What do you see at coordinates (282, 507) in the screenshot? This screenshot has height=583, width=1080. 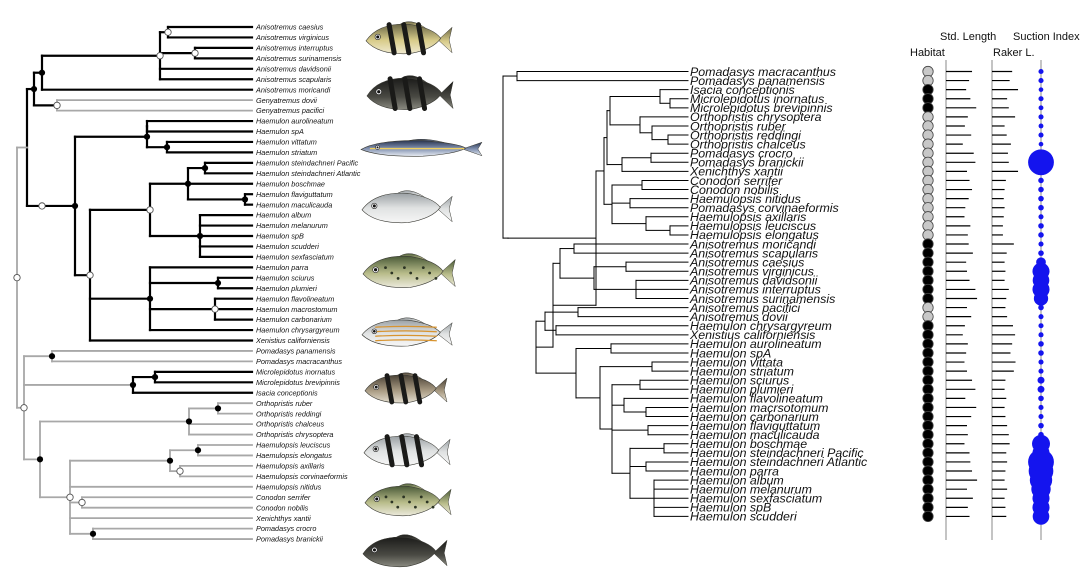 I see `left-tip-label: Conodon nobilis` at bounding box center [282, 507].